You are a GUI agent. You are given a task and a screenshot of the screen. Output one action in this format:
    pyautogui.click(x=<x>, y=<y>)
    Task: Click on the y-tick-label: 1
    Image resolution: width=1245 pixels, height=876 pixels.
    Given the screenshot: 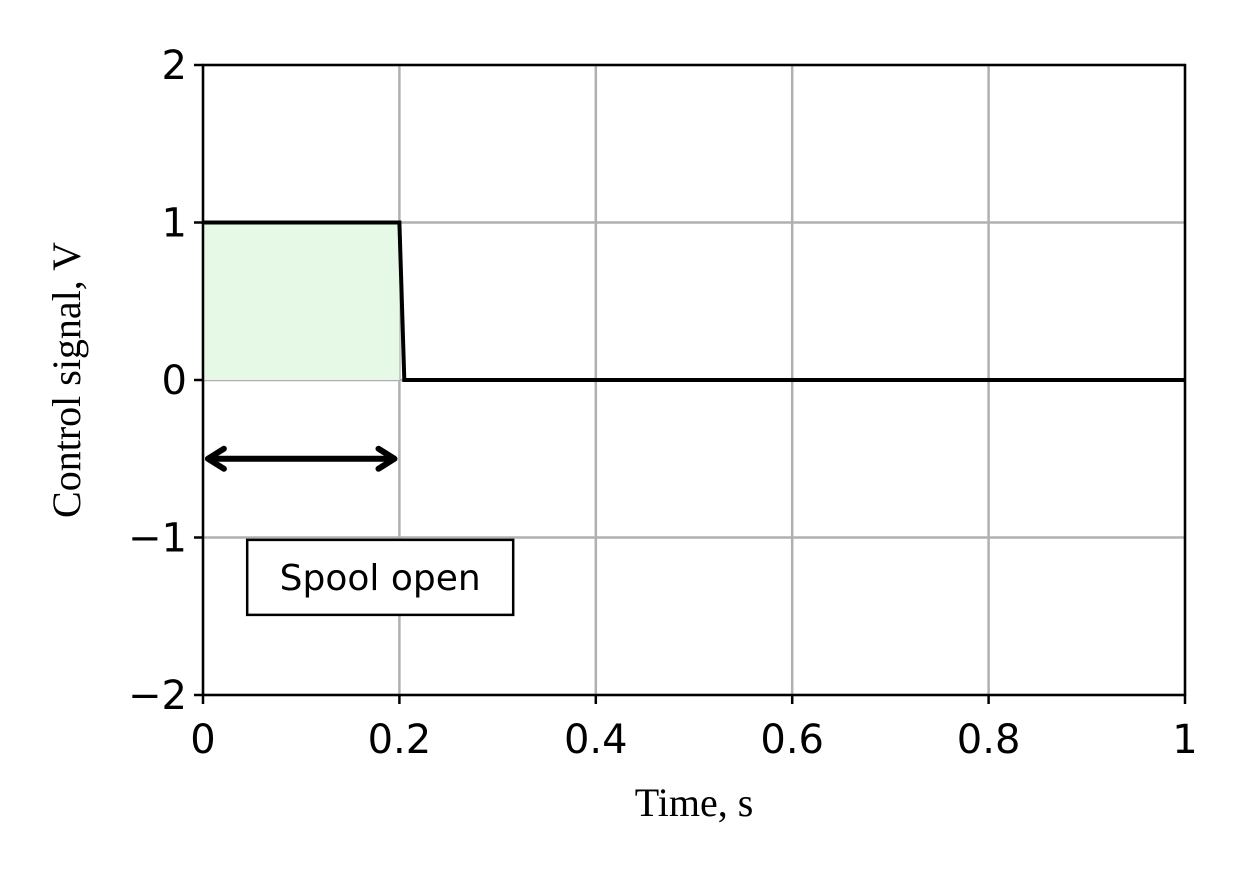 What is the action you would take?
    pyautogui.click(x=174, y=224)
    